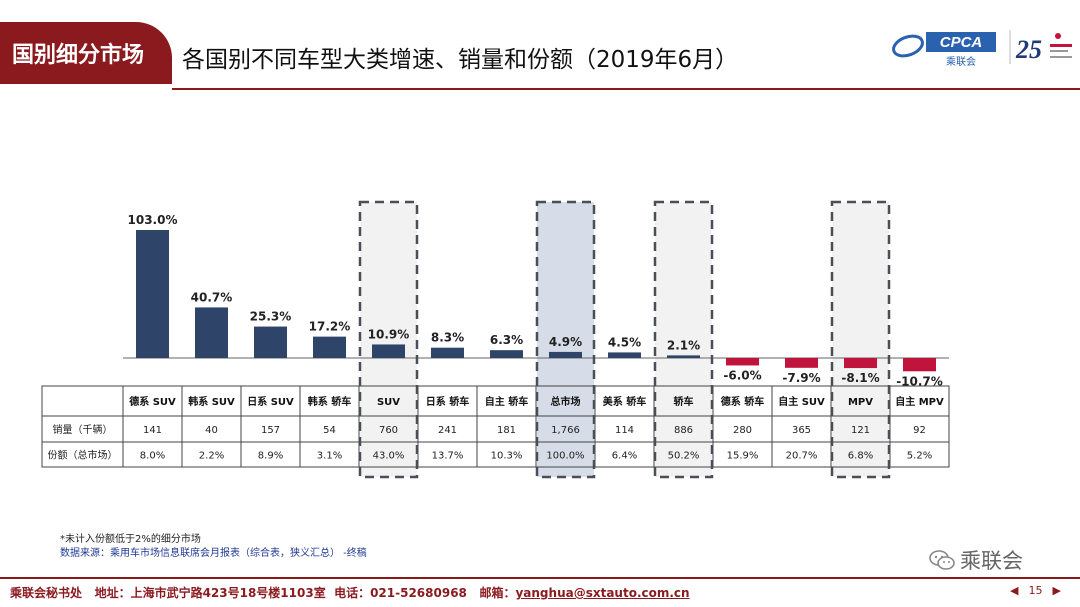 The image size is (1080, 607). I want to click on section-tag: 国别细分市场, so click(86, 53).